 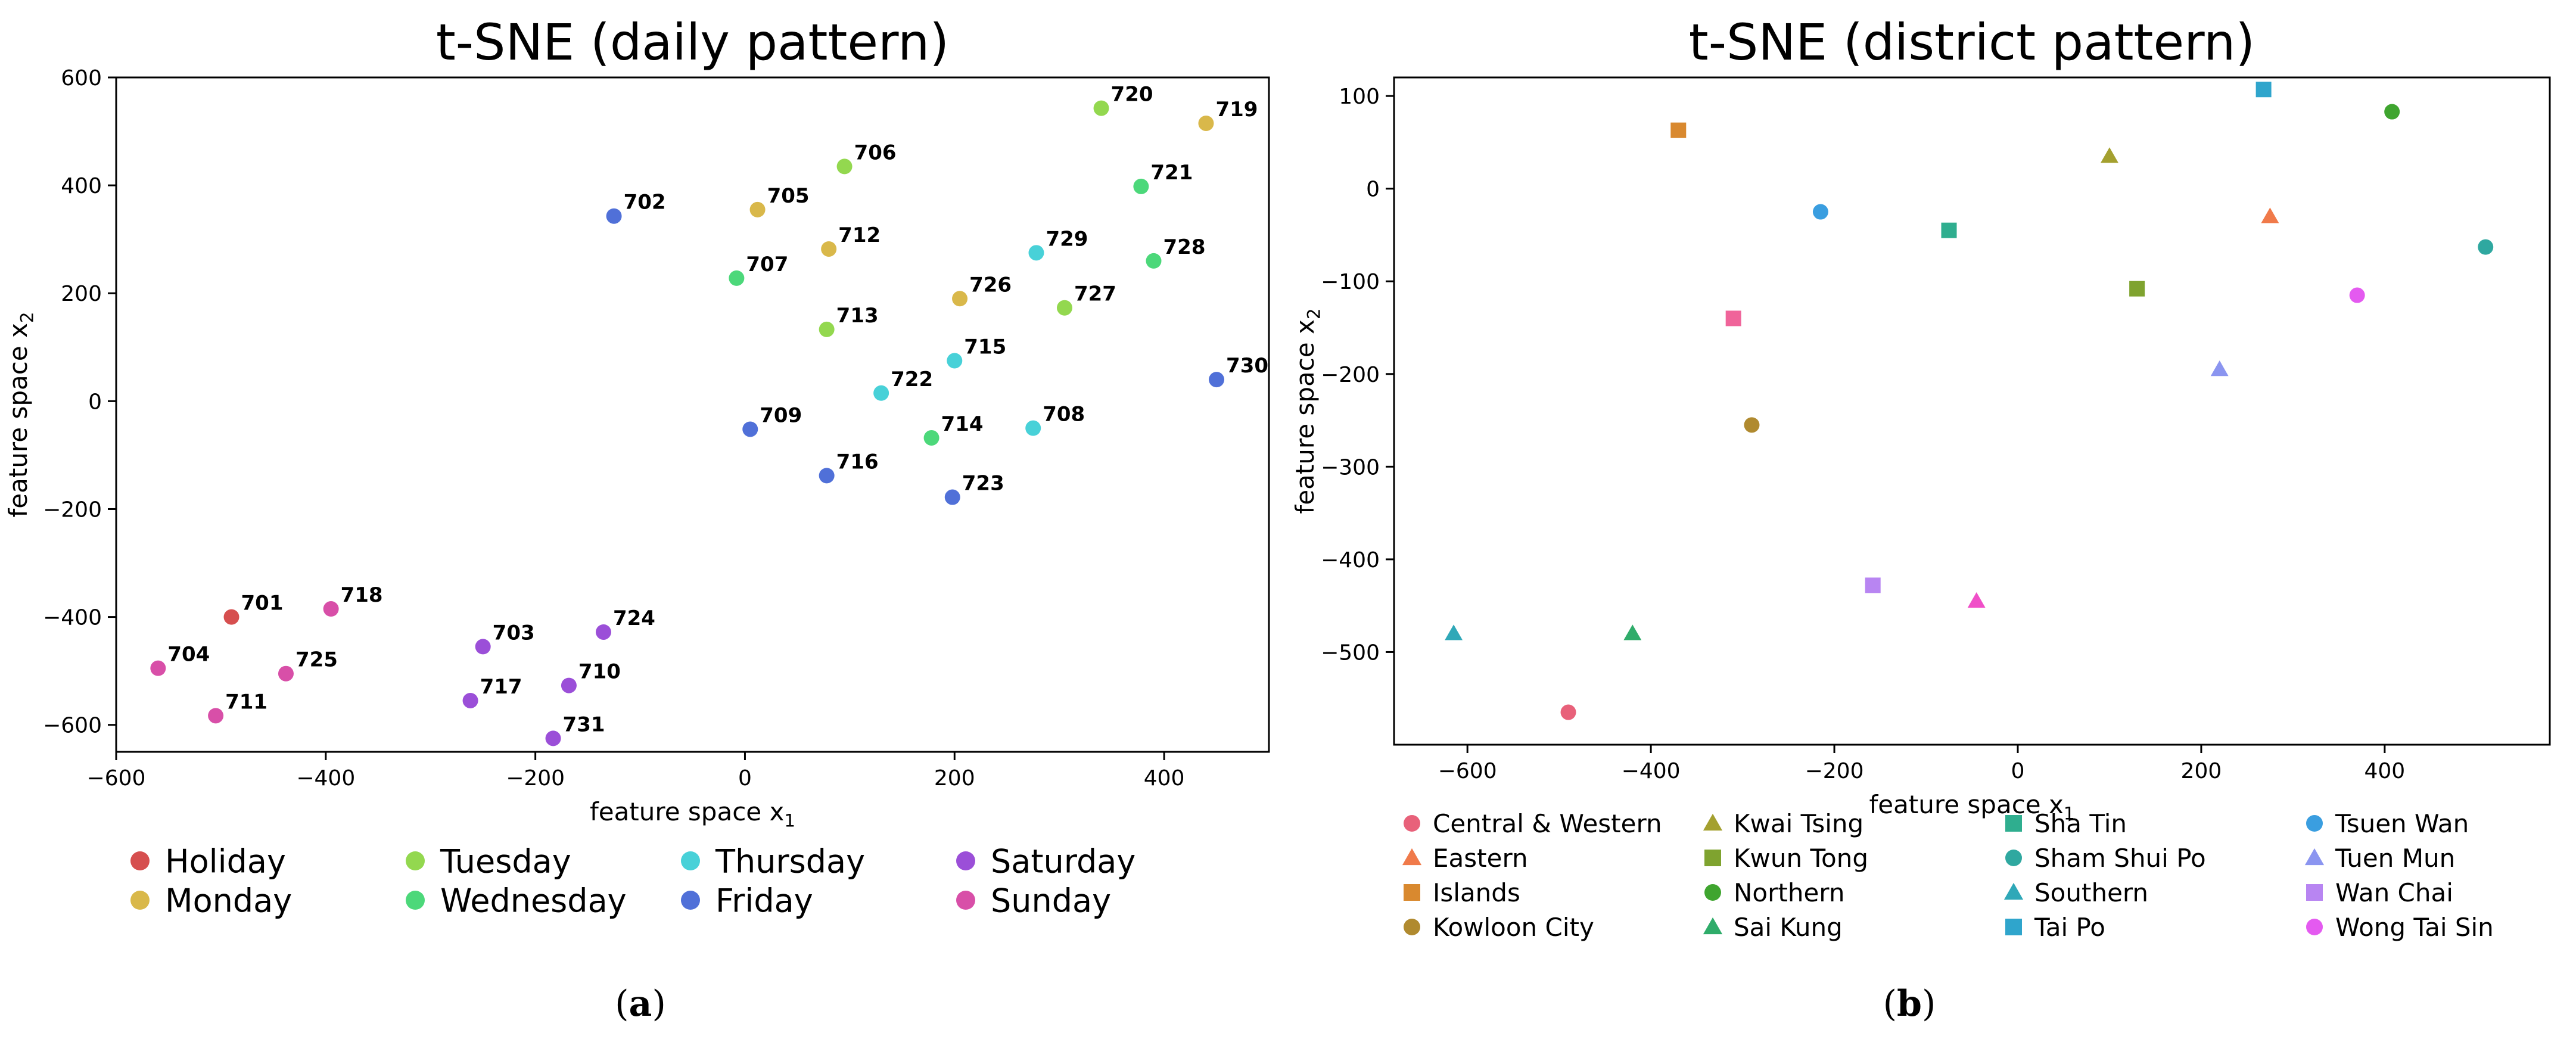 I want to click on point-label: 710, so click(x=599, y=672).